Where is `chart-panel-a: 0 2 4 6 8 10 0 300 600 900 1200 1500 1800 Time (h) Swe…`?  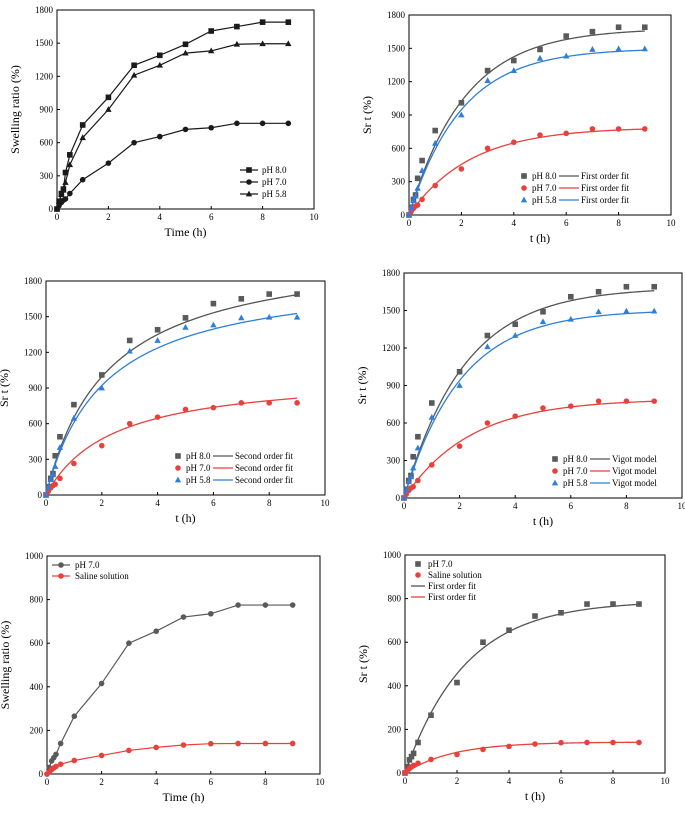 chart-panel-a: 0 2 4 6 8 10 0 300 600 900 1200 1500 1800 Time (h) Swe… is located at coordinates (163, 122).